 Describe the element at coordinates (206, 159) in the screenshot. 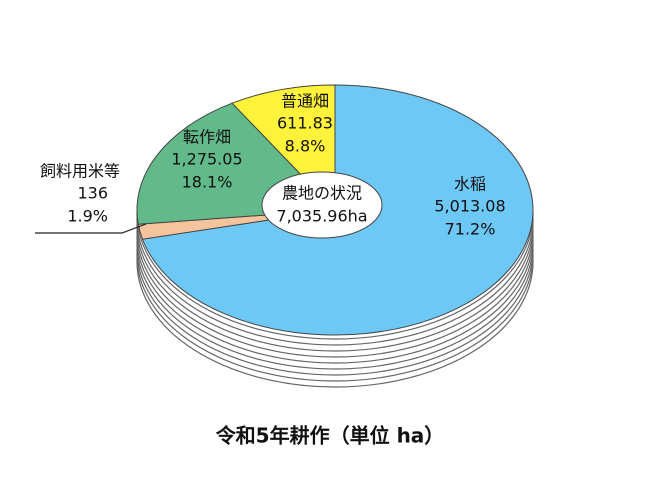

I see `slice-value: 1,275.05` at that location.